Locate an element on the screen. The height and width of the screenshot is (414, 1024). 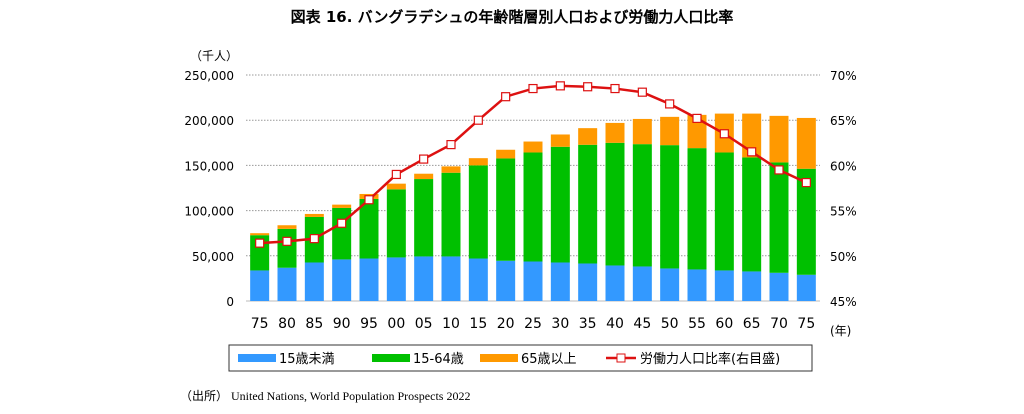
x-tick-label: 50 is located at coordinates (670, 324).